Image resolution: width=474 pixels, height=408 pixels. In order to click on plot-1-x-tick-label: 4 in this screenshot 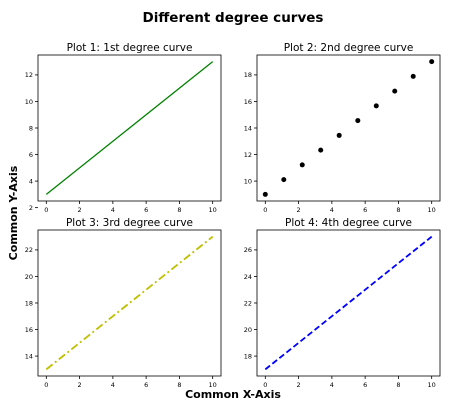, I will do `click(113, 210)`.